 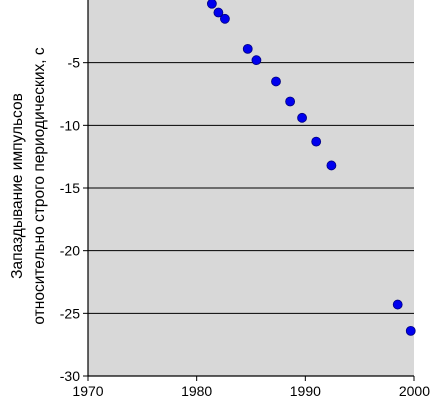 I want to click on y-axis-label-line-1: Запаздывание импульсов, so click(x=17, y=186).